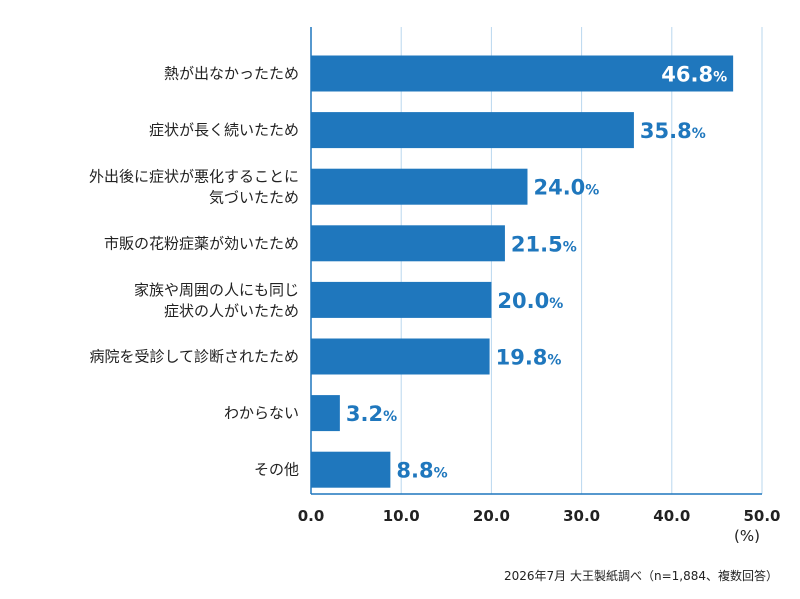  What do you see at coordinates (201, 243) in the screenshot?
I see `category-label: 市販の花粉症薬が効いたため` at bounding box center [201, 243].